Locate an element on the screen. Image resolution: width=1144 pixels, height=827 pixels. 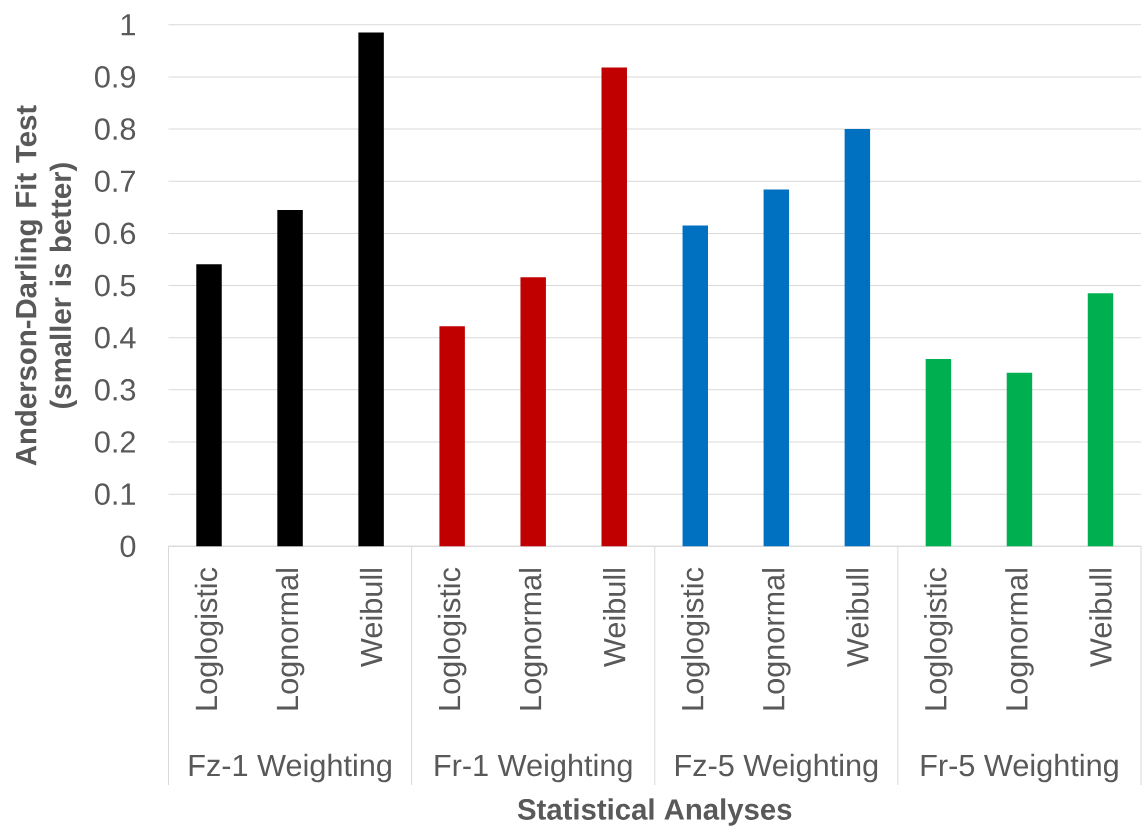
y-tick-label: 0 is located at coordinates (128, 546).